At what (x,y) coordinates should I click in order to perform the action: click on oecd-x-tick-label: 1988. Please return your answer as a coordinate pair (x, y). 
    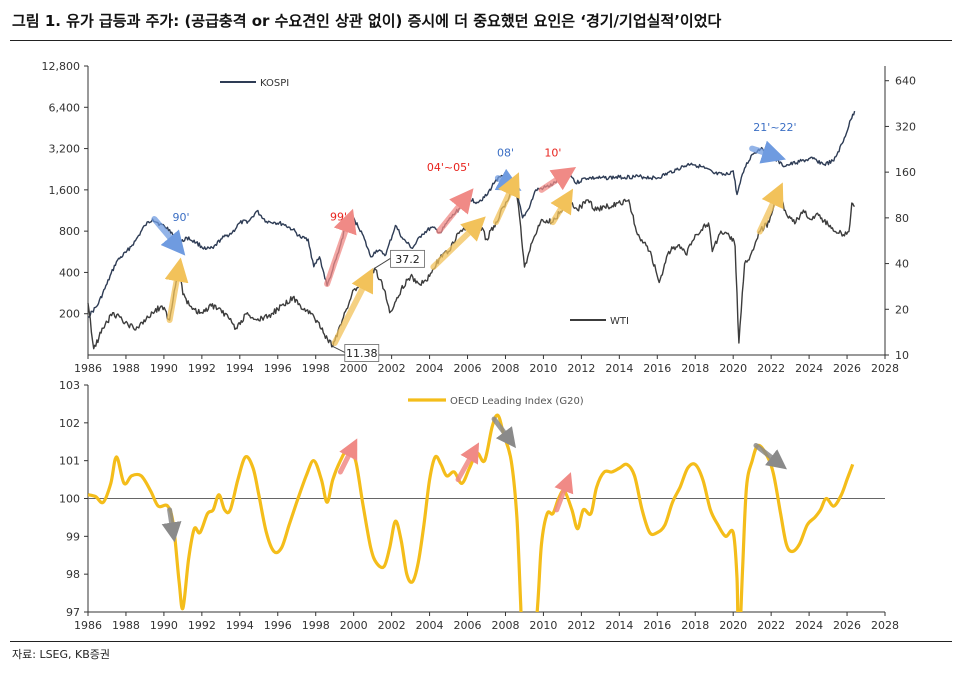
    Looking at the image, I should click on (126, 625).